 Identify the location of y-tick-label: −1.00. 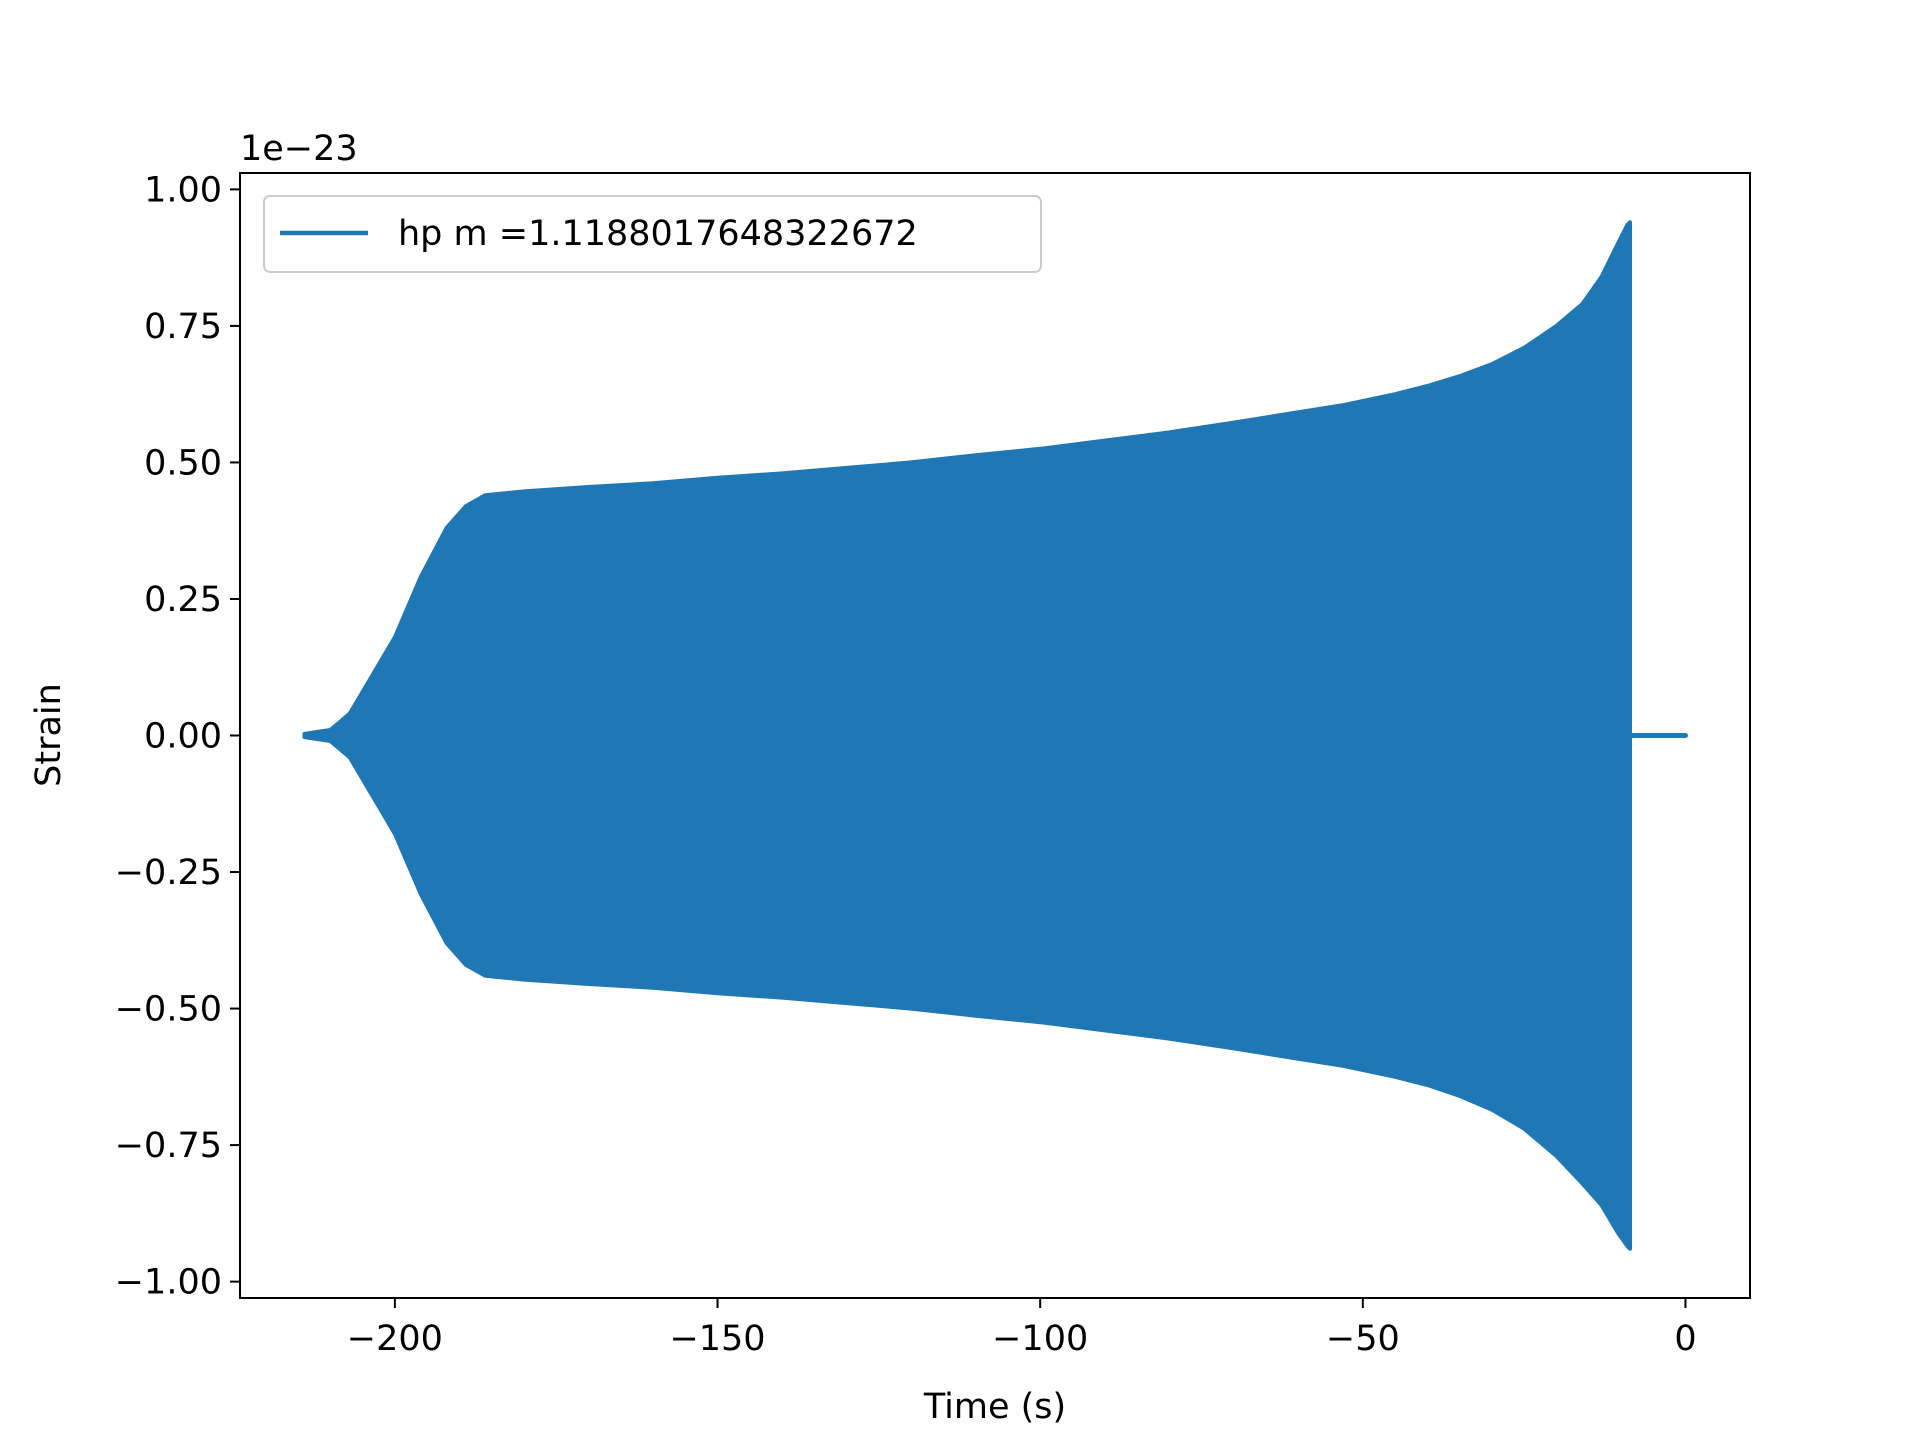
(168, 1283).